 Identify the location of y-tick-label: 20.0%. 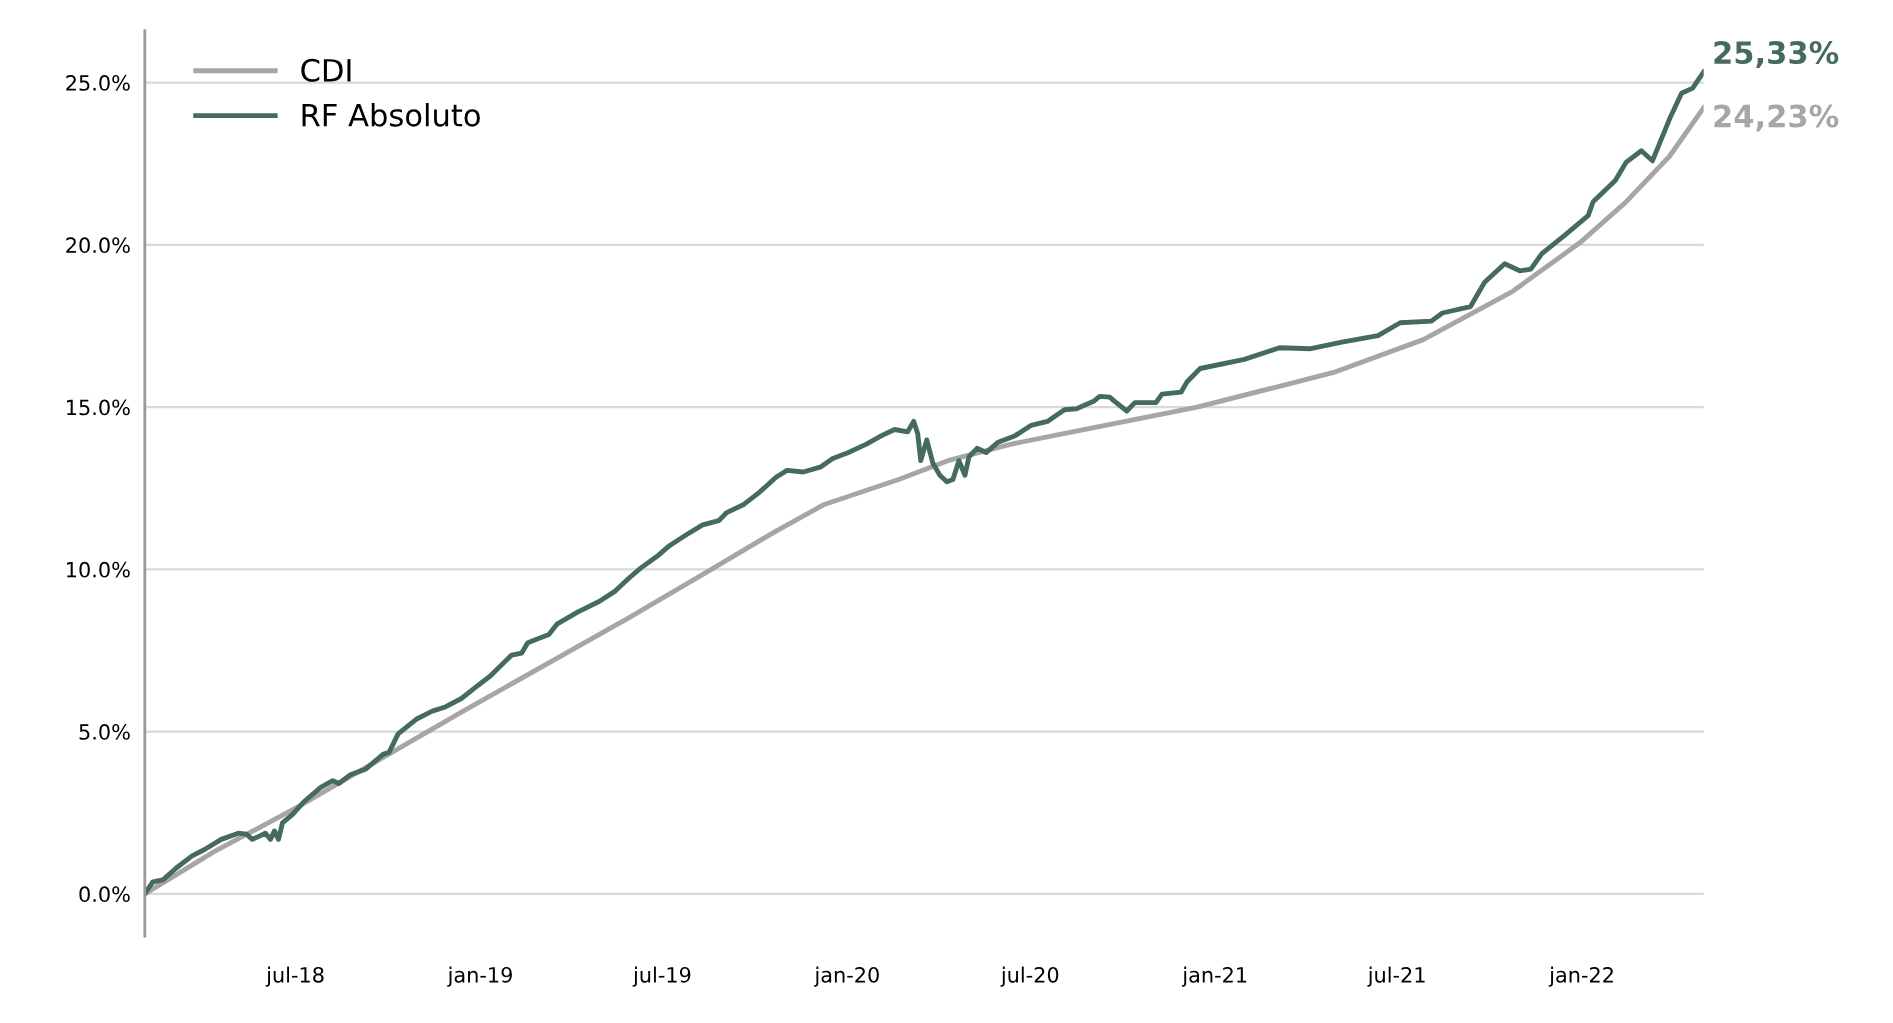
(98, 245).